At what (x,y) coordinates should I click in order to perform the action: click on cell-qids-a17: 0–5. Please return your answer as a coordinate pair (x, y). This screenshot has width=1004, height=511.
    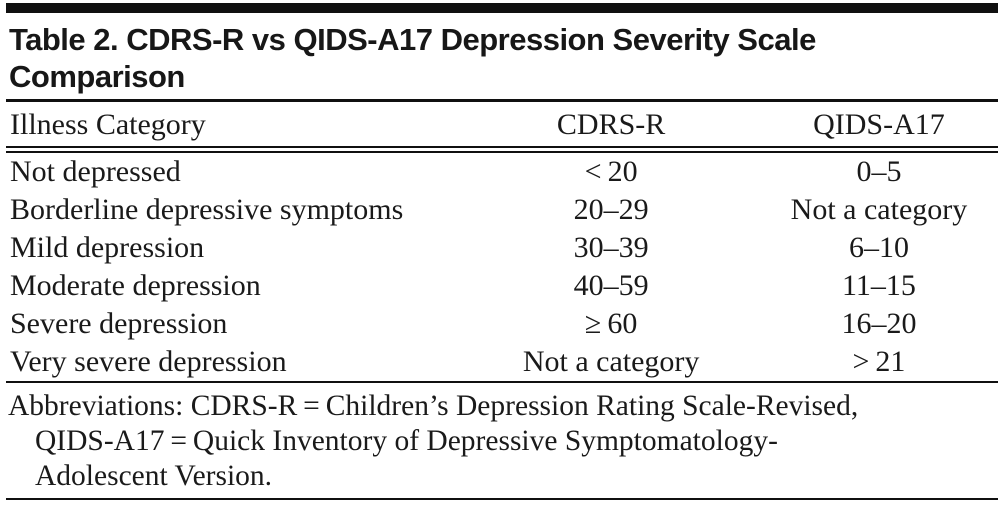
    Looking at the image, I should click on (879, 171).